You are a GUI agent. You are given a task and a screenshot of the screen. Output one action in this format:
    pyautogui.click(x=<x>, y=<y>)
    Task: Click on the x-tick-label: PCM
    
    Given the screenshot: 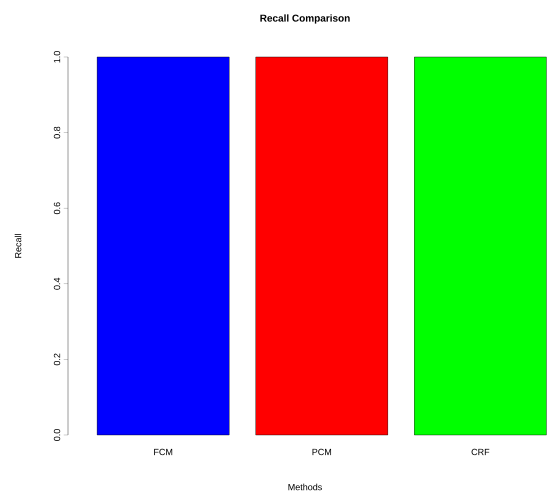 What is the action you would take?
    pyautogui.click(x=322, y=452)
    